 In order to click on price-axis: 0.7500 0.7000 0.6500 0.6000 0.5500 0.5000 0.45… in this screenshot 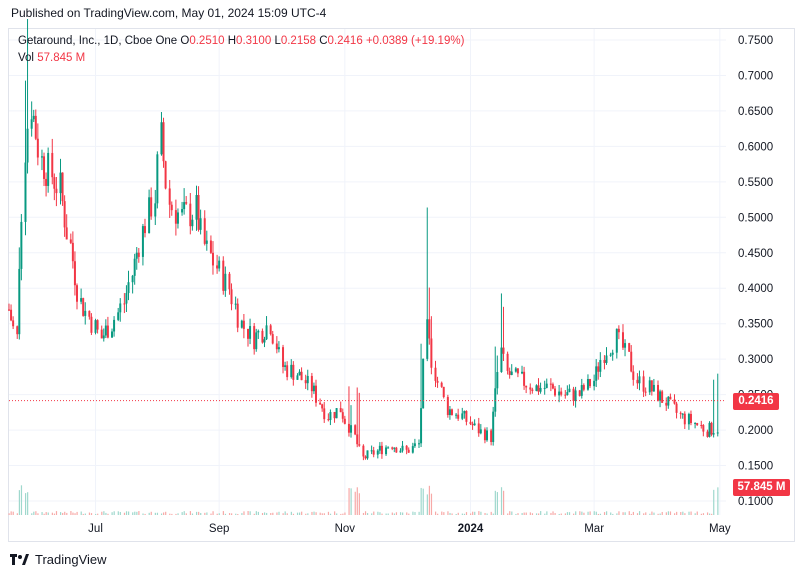, I will do `click(755, 271)`.